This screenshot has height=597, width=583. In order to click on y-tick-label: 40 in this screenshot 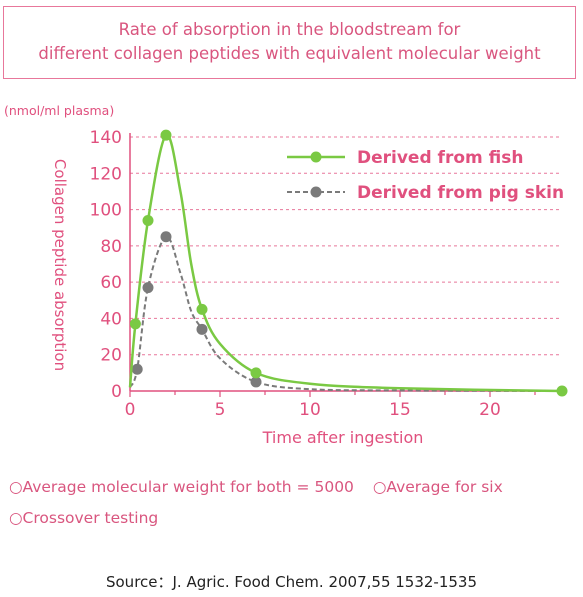, I will do `click(111, 319)`.